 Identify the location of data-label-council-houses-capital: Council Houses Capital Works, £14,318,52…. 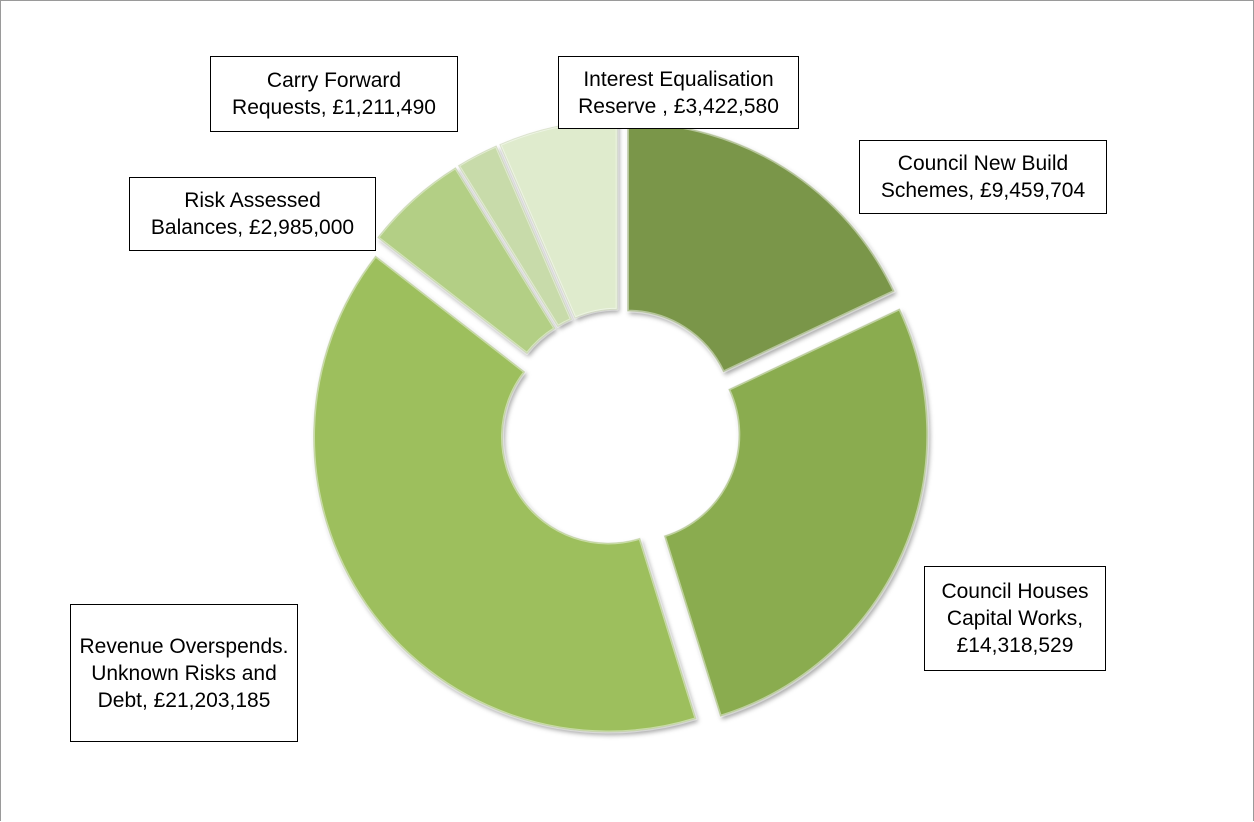
(1015, 618).